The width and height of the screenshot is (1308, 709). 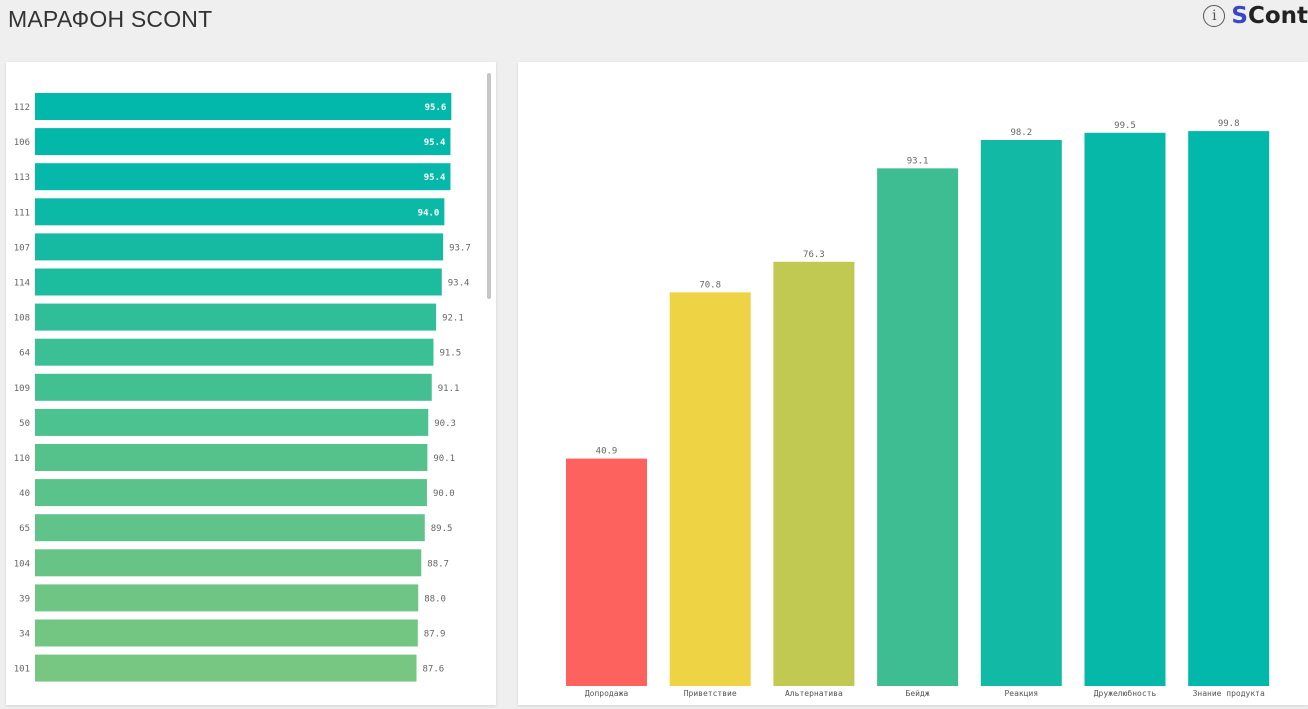 I want to click on page-title: МАРАФОН SCONT, so click(x=110, y=19).